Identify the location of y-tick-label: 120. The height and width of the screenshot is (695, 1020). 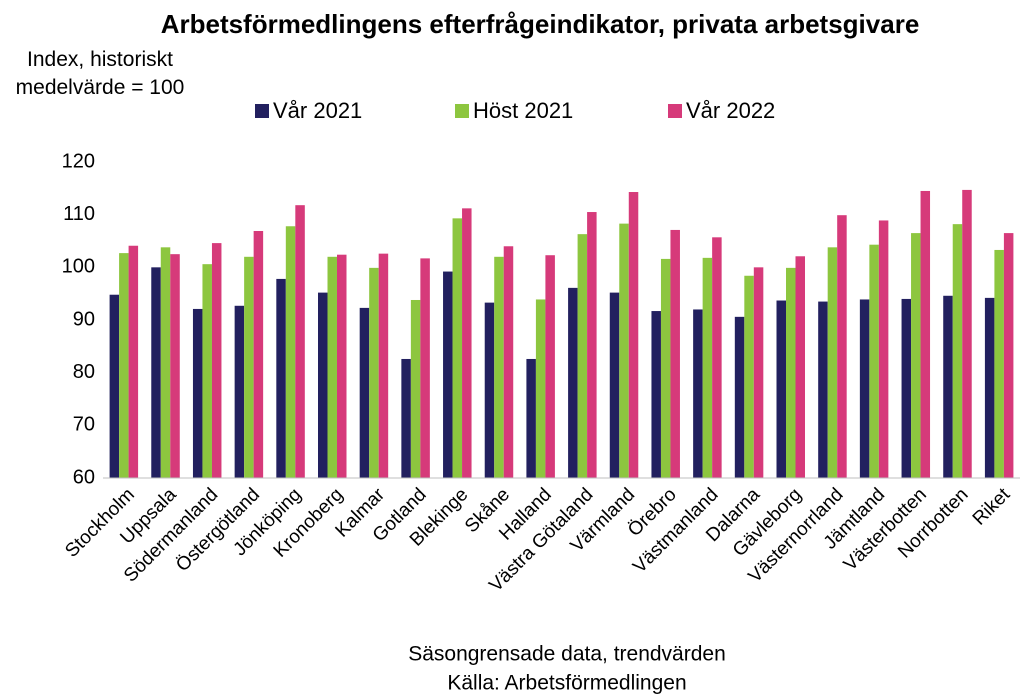
(78, 161).